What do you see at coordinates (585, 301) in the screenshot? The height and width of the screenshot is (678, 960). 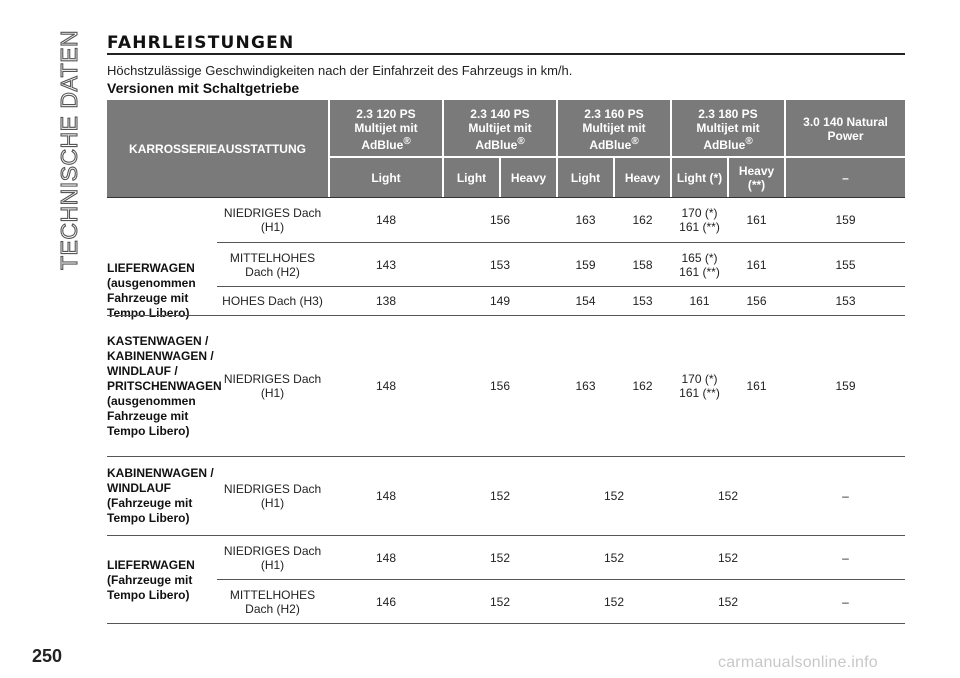 I see `value-cell: 154` at bounding box center [585, 301].